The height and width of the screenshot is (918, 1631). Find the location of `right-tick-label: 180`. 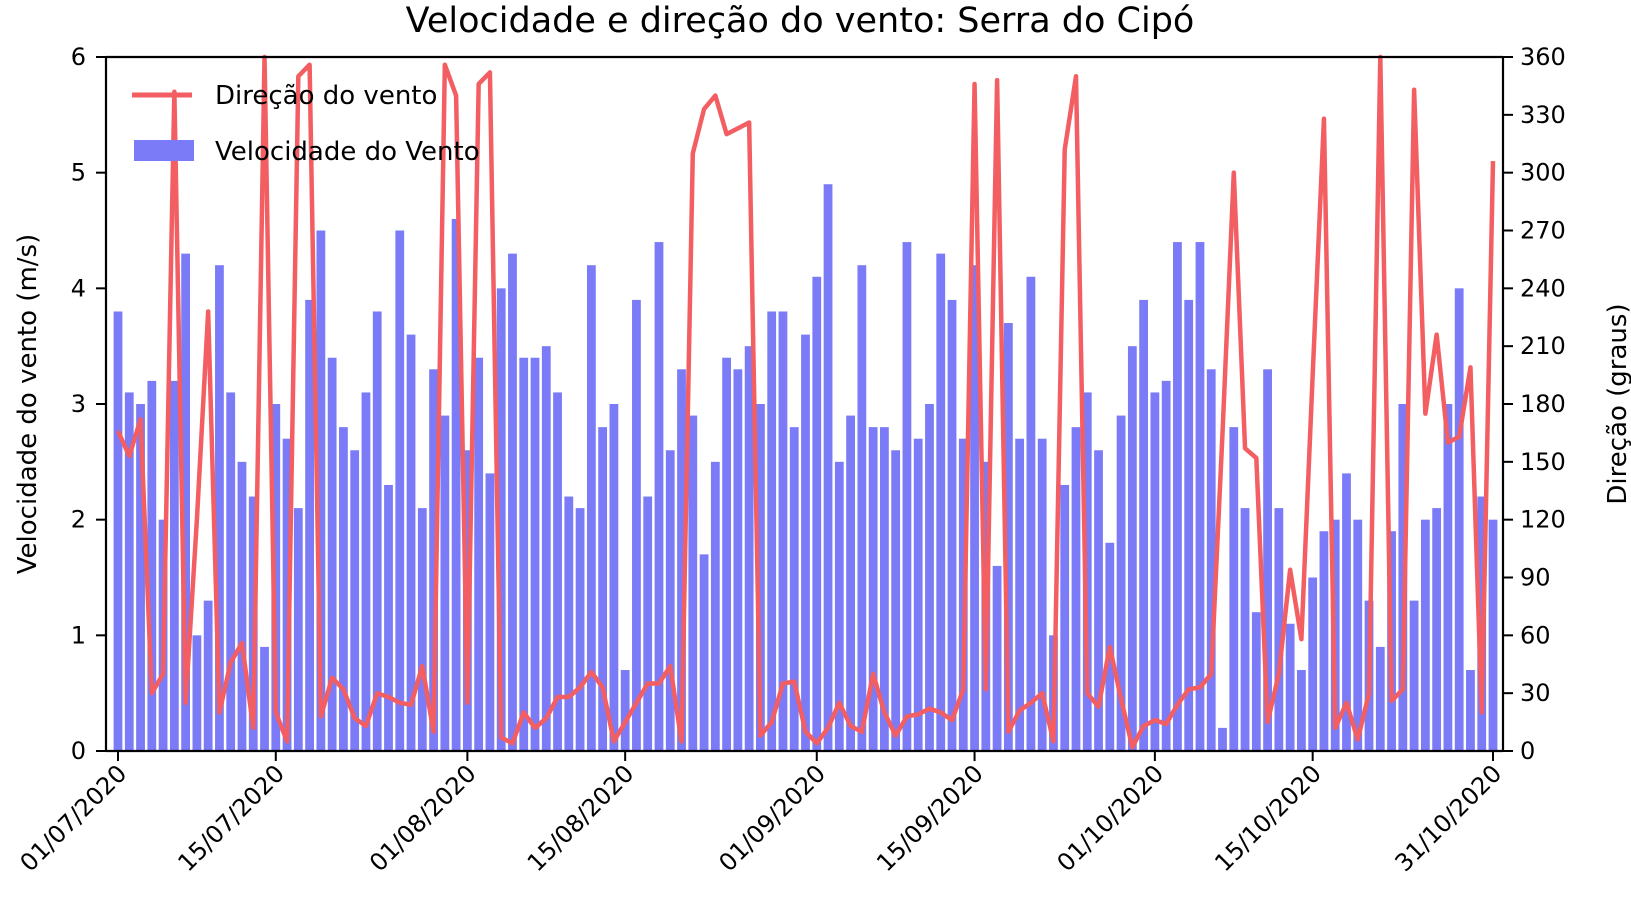

right-tick-label: 180 is located at coordinates (1543, 404).